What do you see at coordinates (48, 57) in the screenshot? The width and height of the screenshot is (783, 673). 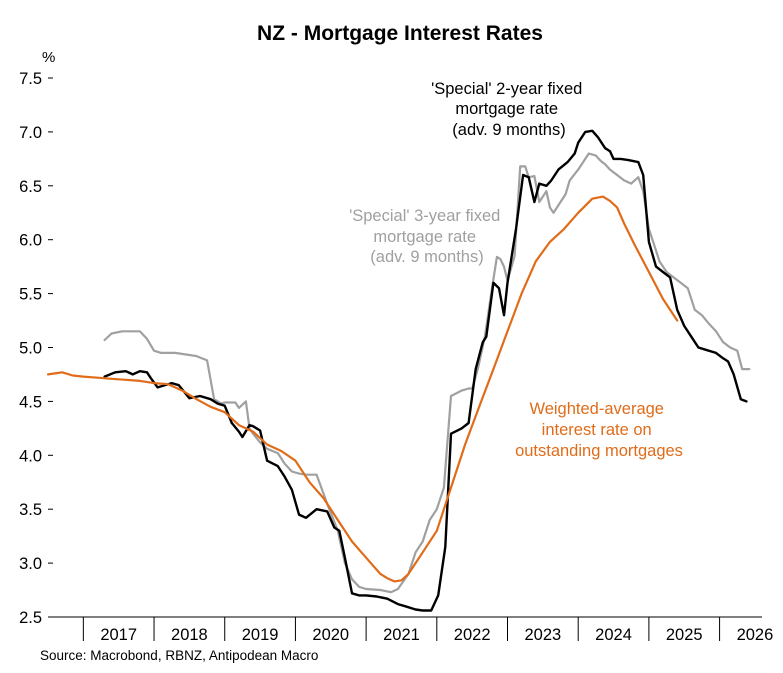 I see `y-axis-unit-label: %` at bounding box center [48, 57].